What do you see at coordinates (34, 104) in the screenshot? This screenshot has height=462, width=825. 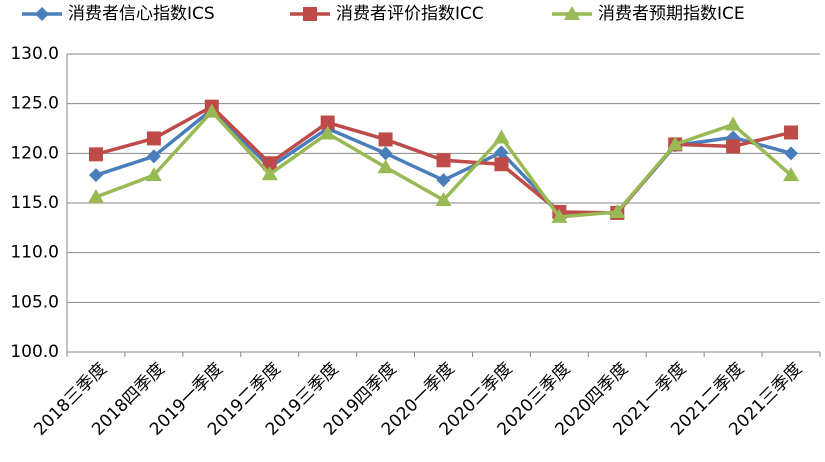 I see `y-tick-label: 125.0` at bounding box center [34, 104].